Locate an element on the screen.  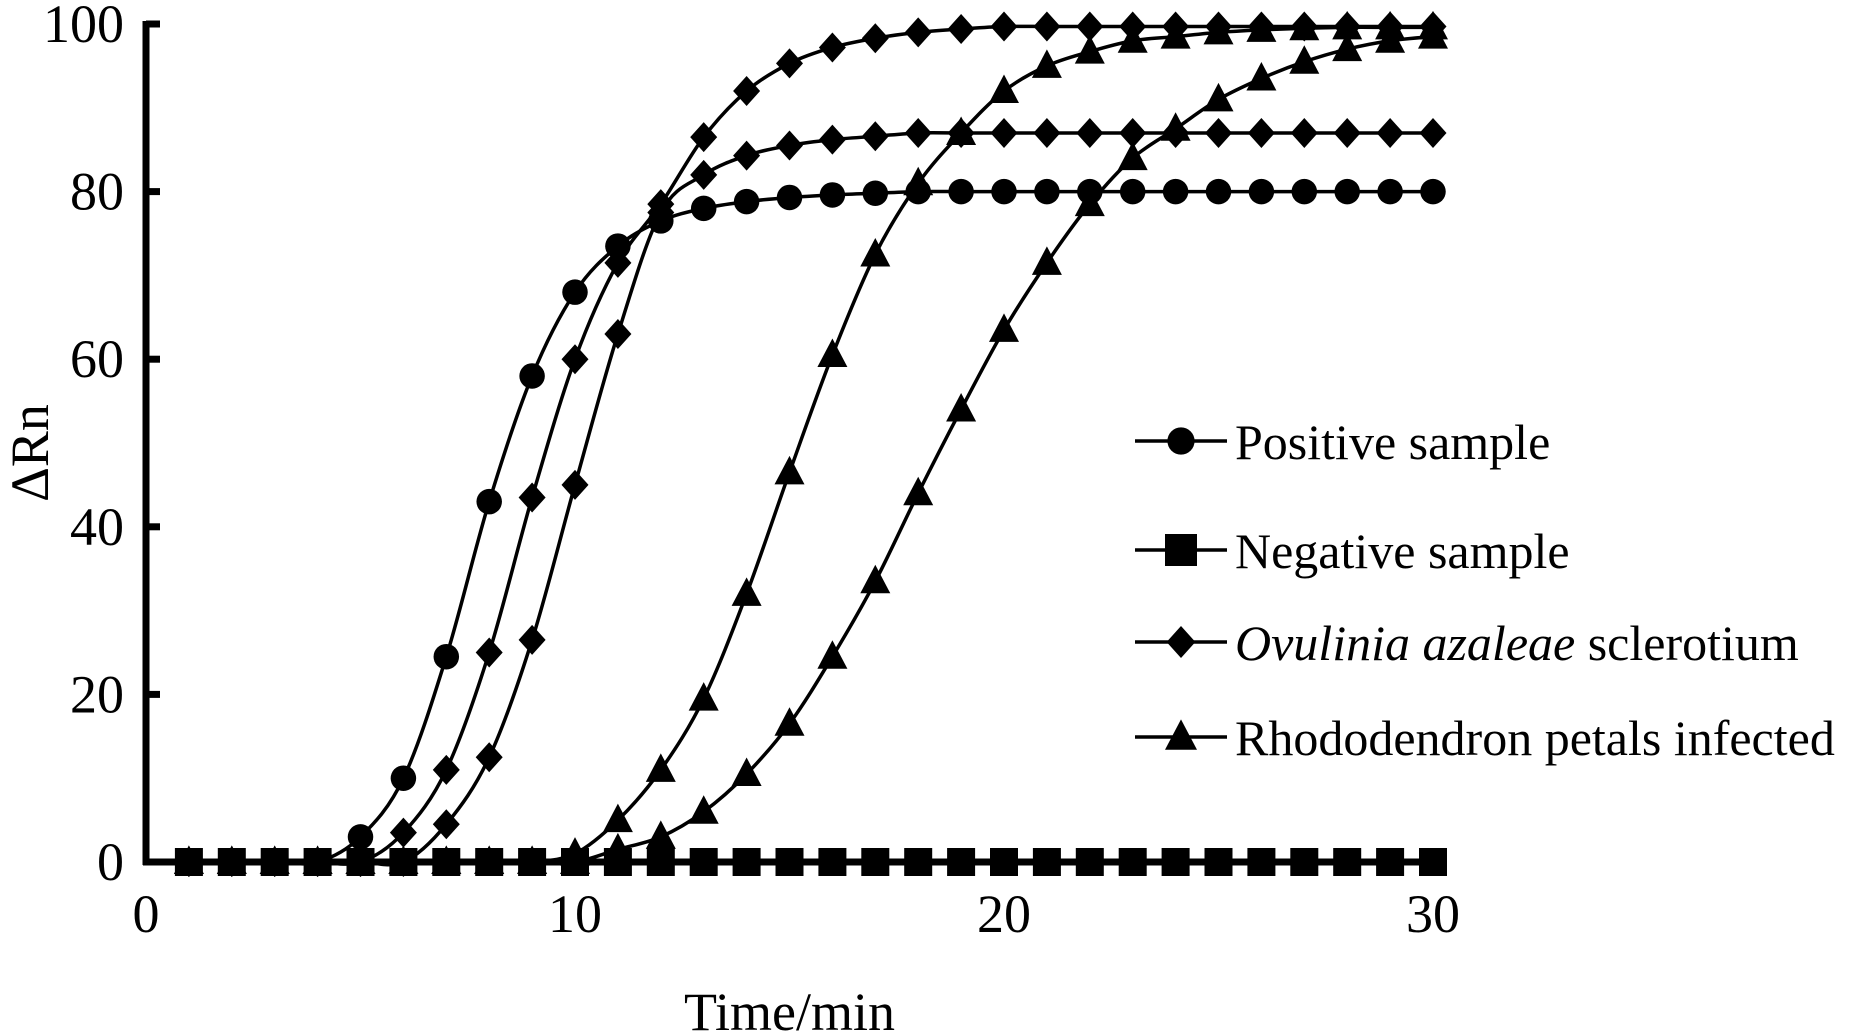
y-tick-label: 40 is located at coordinates (97, 527).